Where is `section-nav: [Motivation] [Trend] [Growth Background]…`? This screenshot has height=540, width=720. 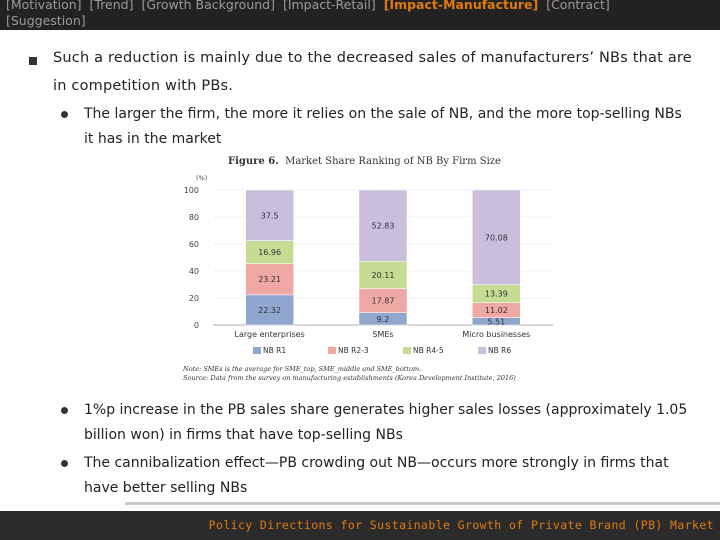 section-nav: [Motivation] [Trend] [Growth Background]… is located at coordinates (356, 14).